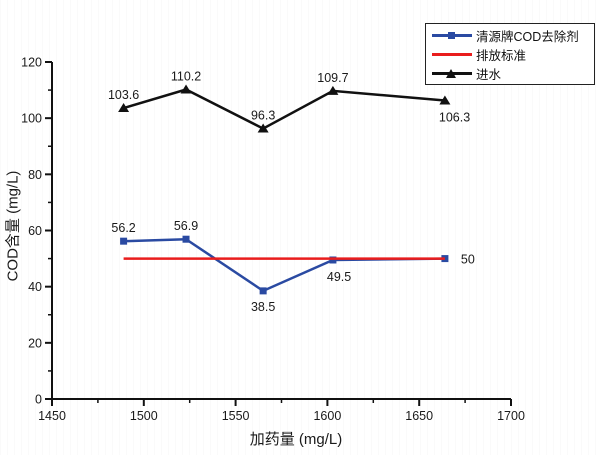 This screenshot has width=600, height=455. What do you see at coordinates (31, 63) in the screenshot?
I see `y-tick-label: 120` at bounding box center [31, 63].